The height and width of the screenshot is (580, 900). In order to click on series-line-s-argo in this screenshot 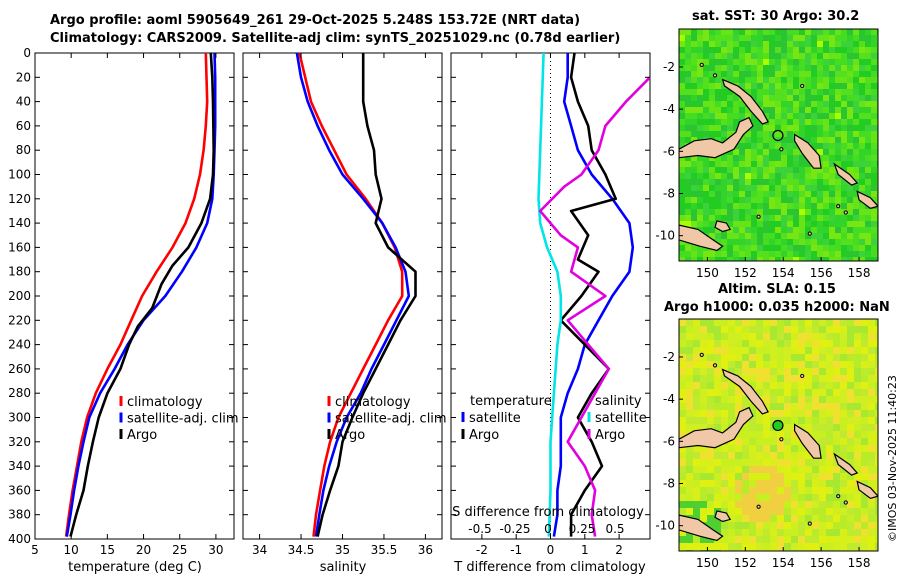, I will do `click(594, 306)`.